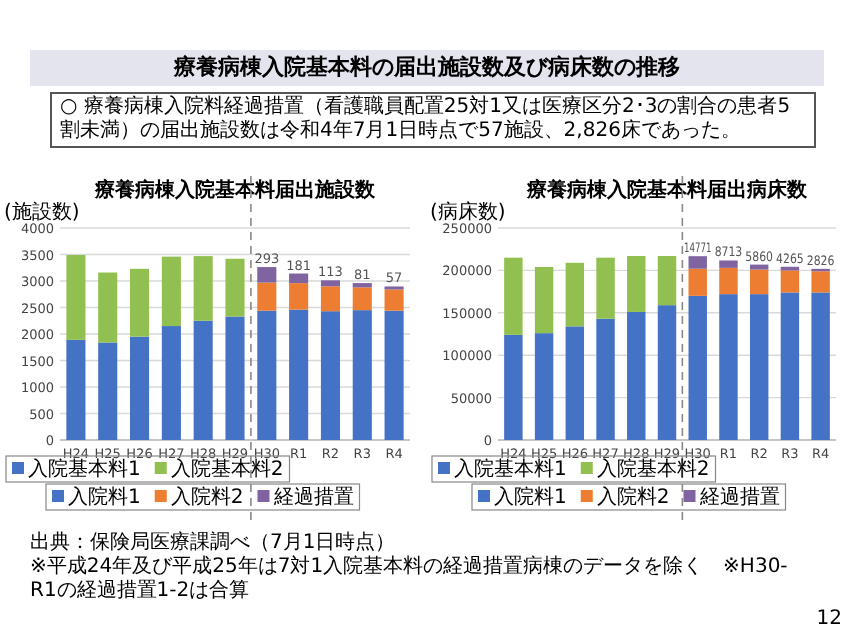 This screenshot has width=854, height=640. What do you see at coordinates (410, 580) in the screenshot?
I see `text: ※平成24年及び平成25年は7対1入院基本料の経過措置病棟のデータを除く ※H30-R1の経過措置1-2は合算` at bounding box center [410, 580].